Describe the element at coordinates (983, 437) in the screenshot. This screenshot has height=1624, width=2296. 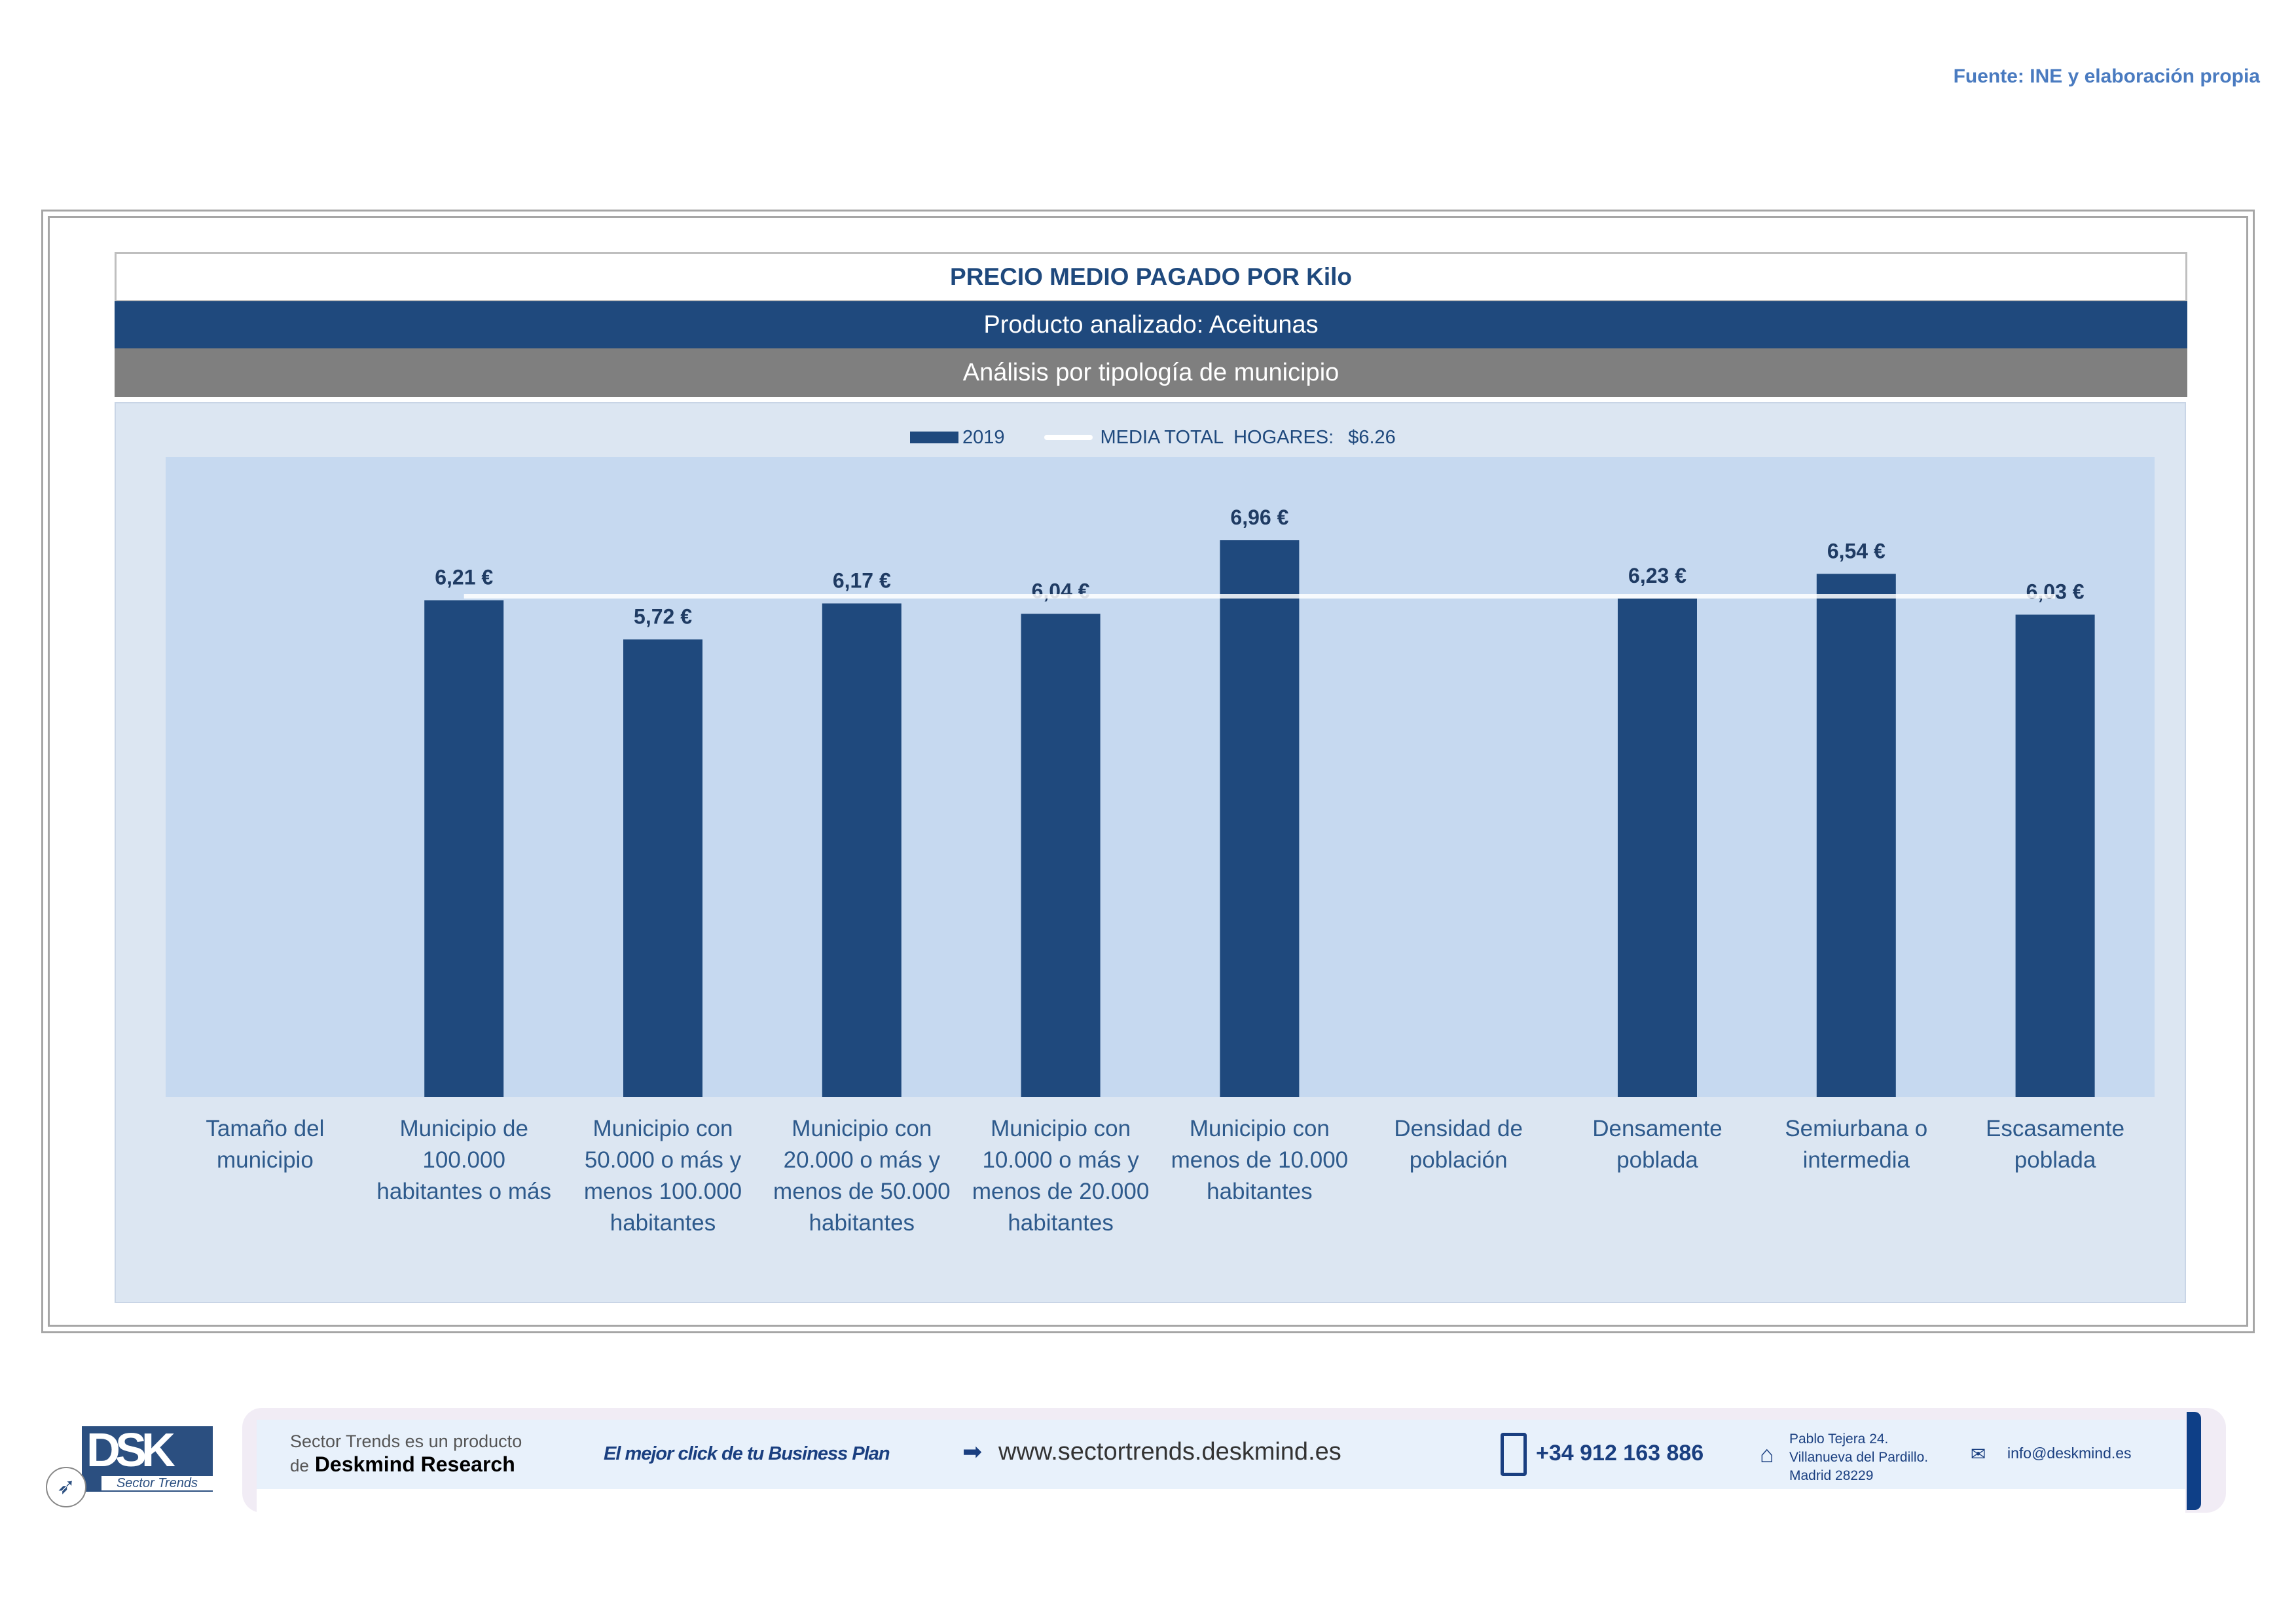
I see `legend-label-2019: 2019` at that location.